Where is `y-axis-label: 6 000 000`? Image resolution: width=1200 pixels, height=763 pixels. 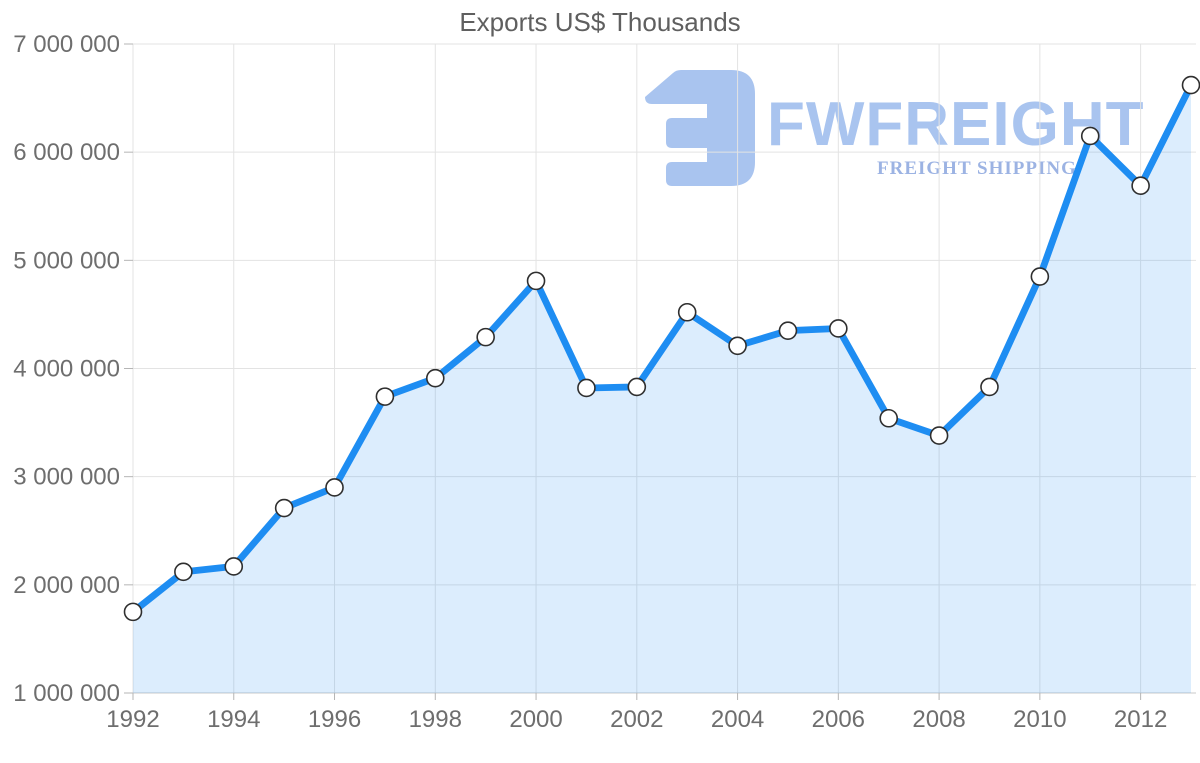
y-axis-label: 6 000 000 is located at coordinates (66, 152).